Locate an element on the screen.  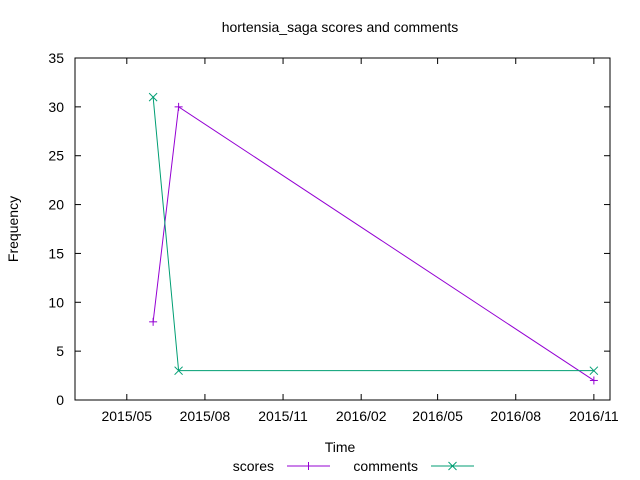
legend-label-scores: scores is located at coordinates (253, 466).